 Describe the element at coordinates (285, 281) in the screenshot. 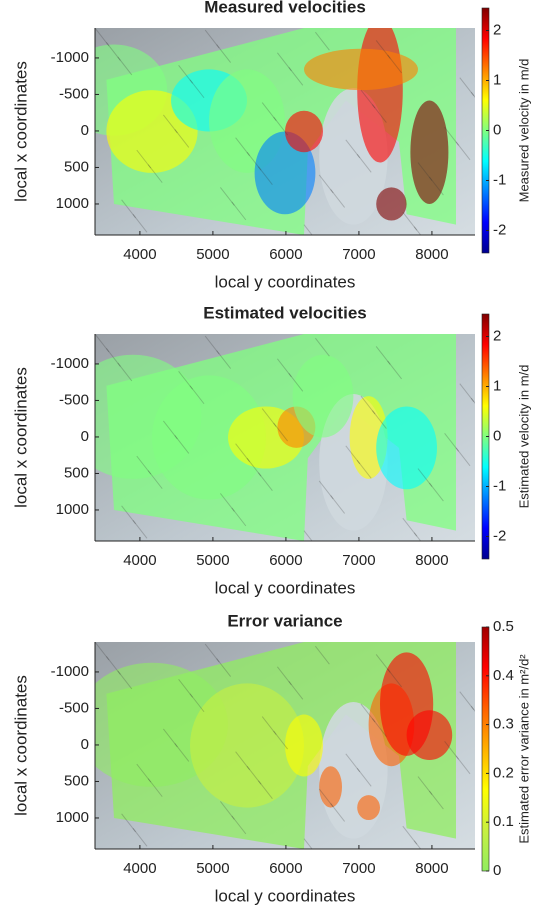

I see `x-axis-label: local y coordinates` at that location.